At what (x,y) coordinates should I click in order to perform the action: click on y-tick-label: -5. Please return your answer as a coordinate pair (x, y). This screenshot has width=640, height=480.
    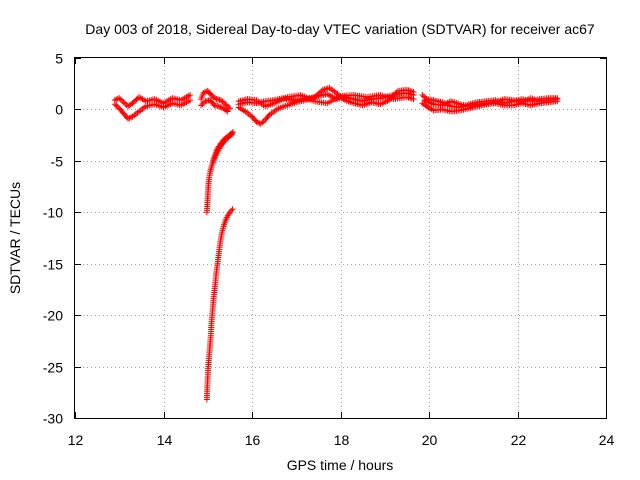
    Looking at the image, I should click on (57, 162).